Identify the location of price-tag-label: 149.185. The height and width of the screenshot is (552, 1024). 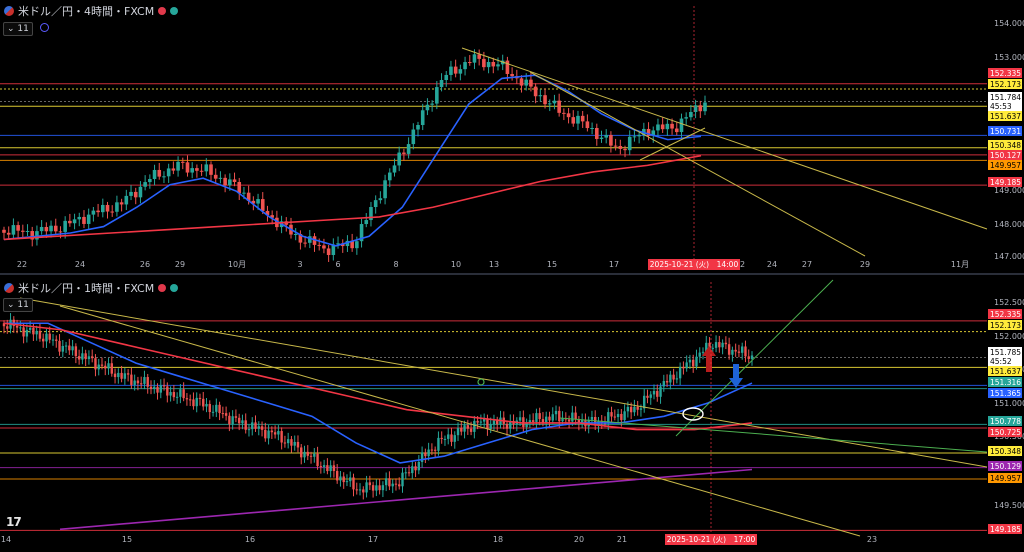
(1005, 182).